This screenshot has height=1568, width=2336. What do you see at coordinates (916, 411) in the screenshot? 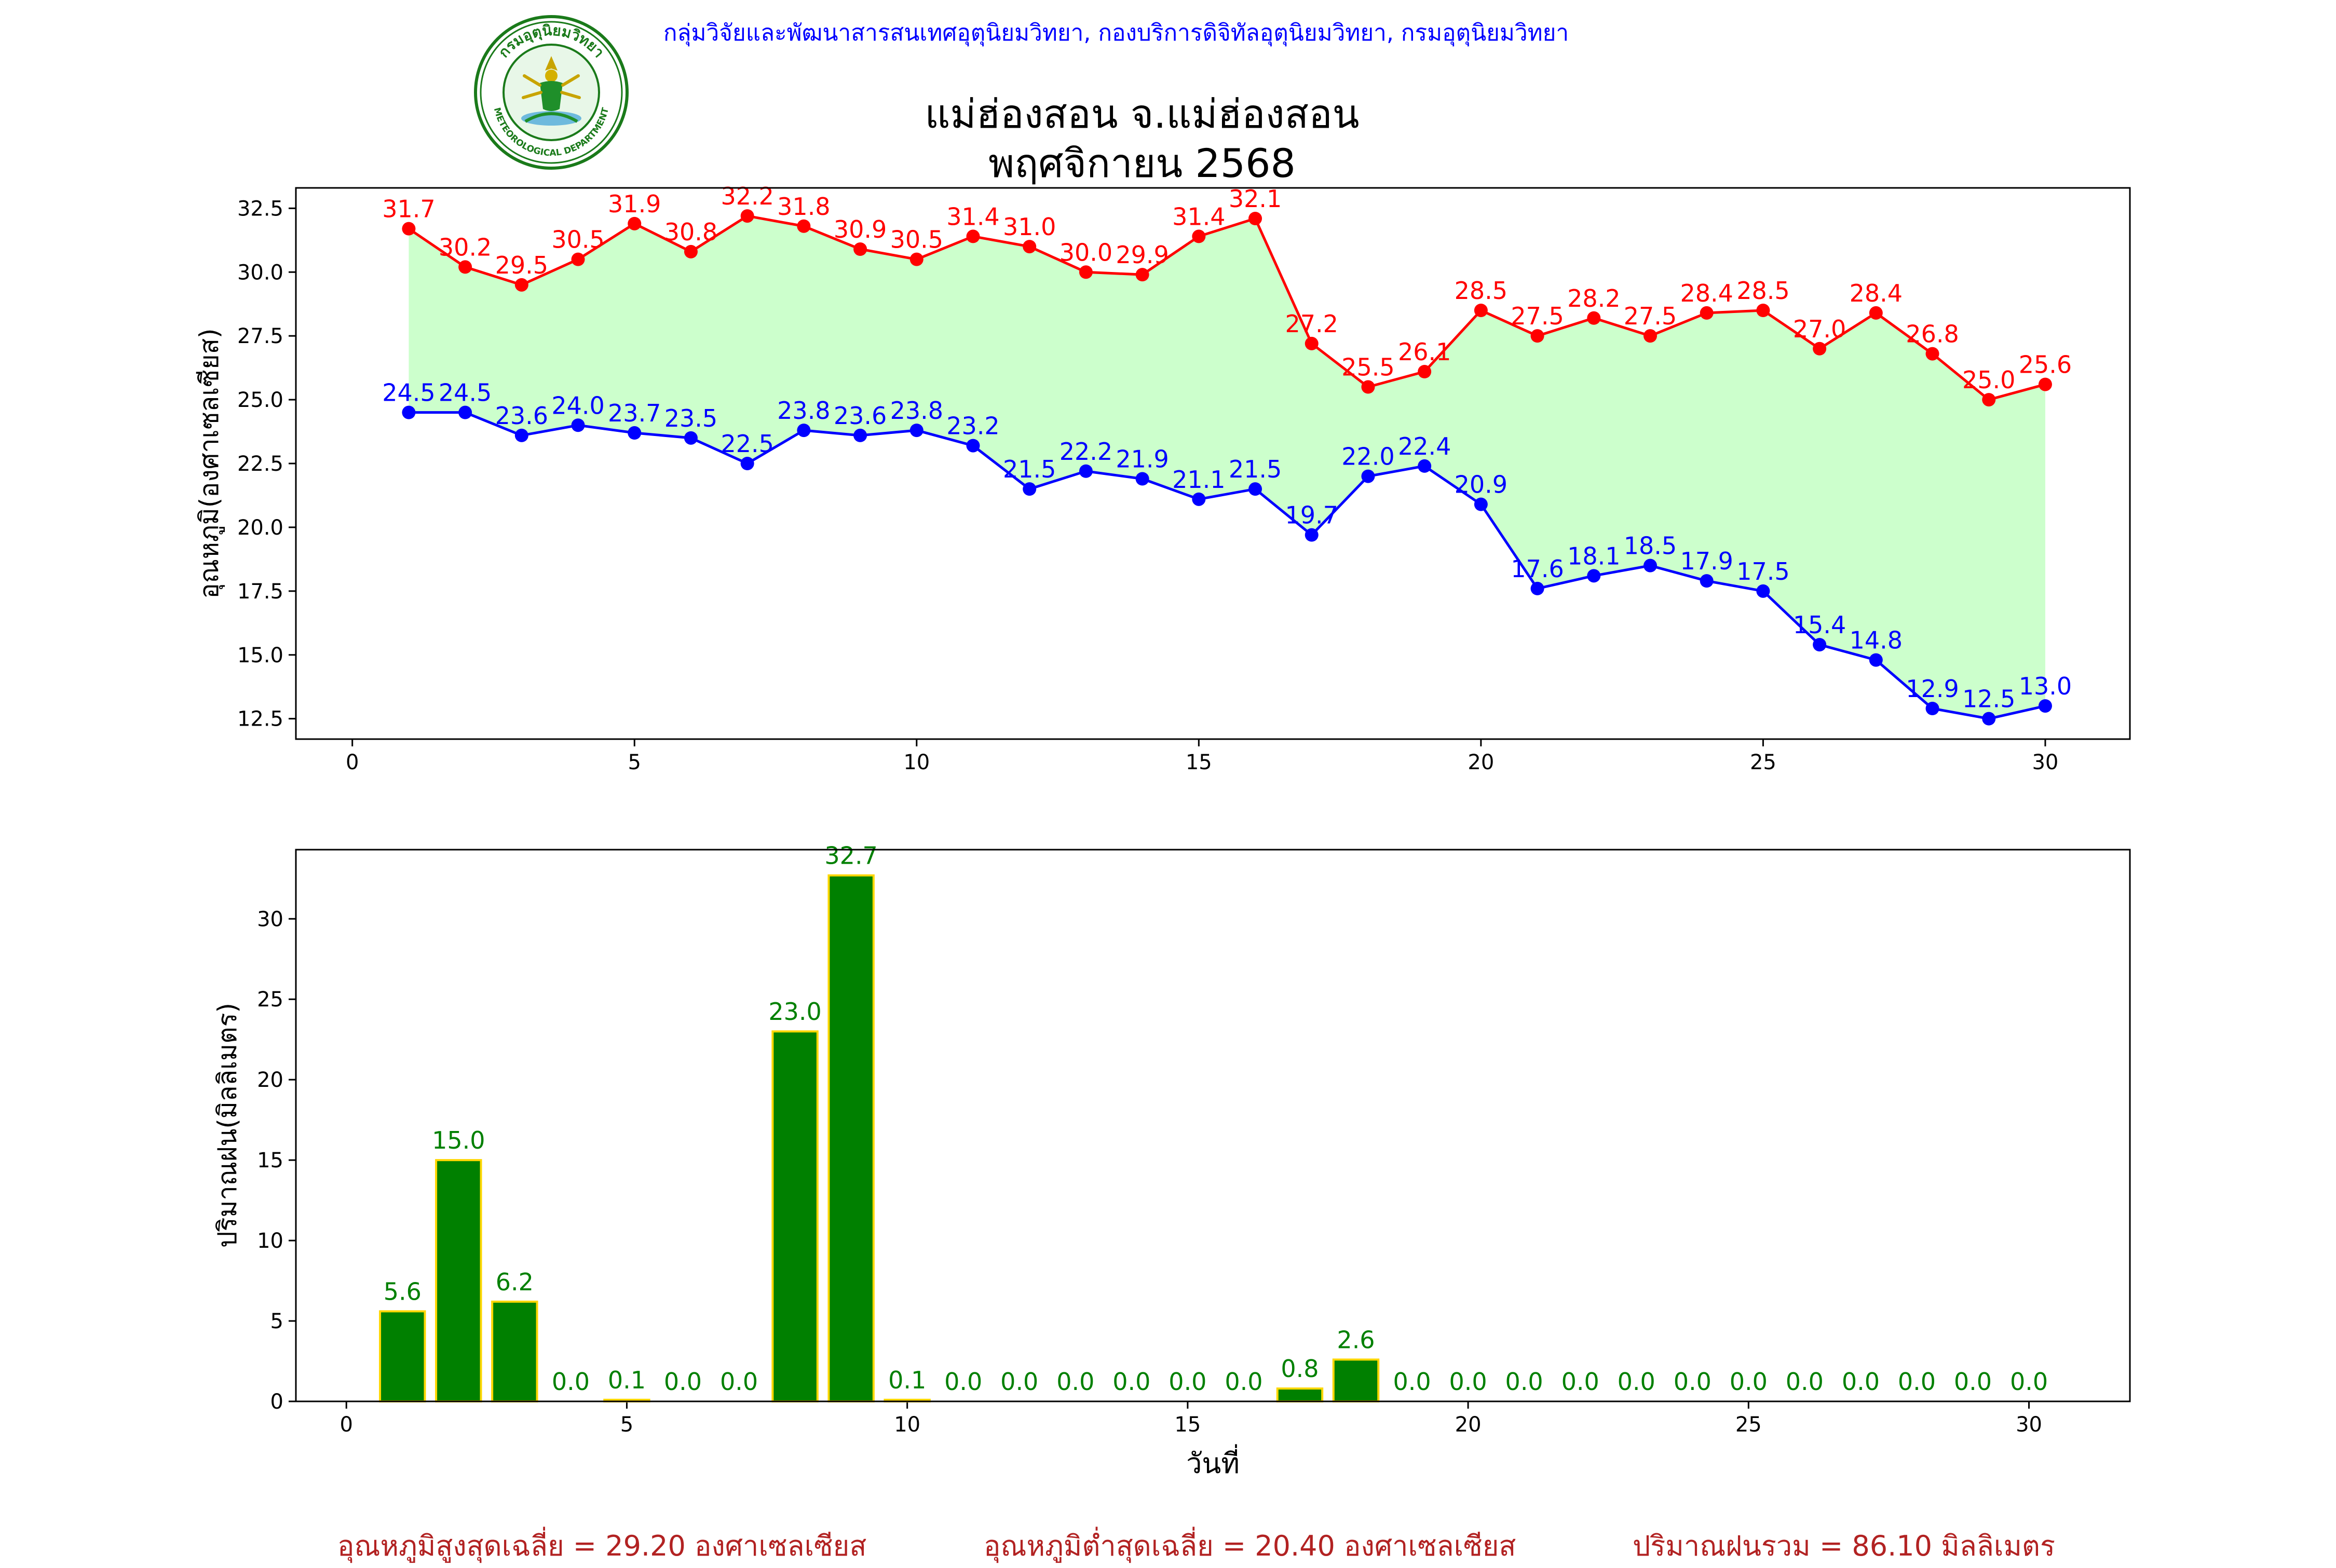
I see `min-temperature-data-label: 23.8` at bounding box center [916, 411].